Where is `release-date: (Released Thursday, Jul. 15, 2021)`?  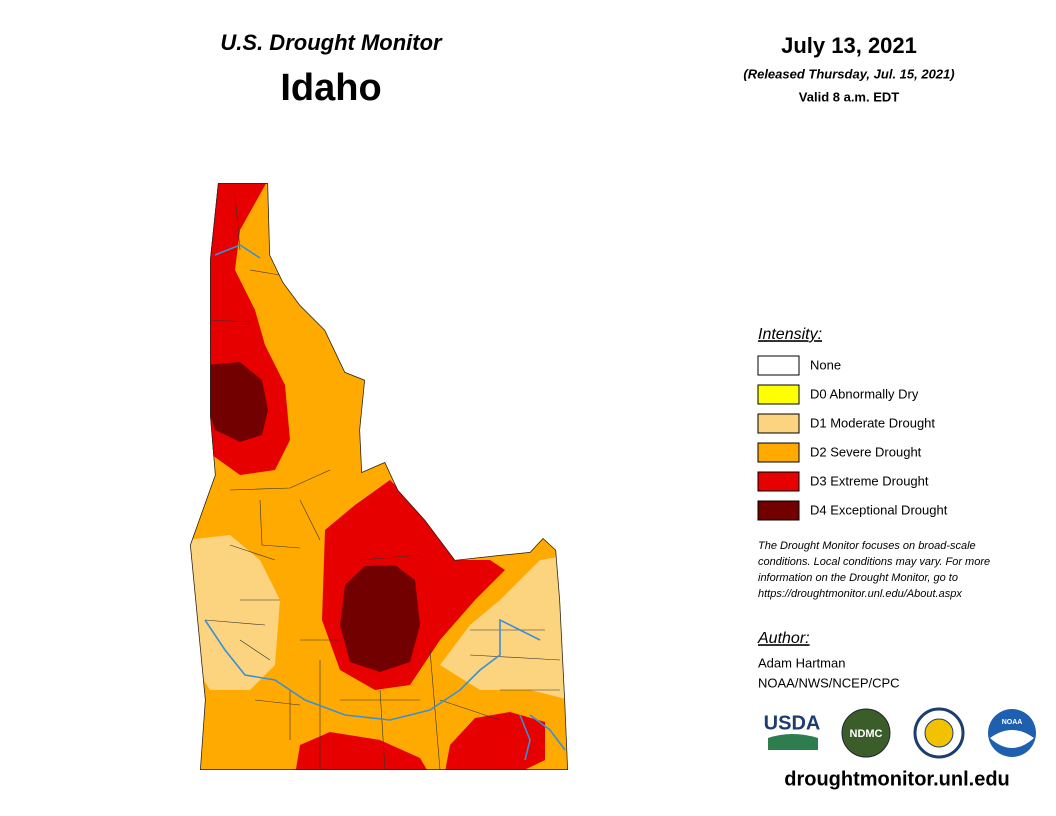
release-date: (Released Thursday, Jul. 15, 2021) is located at coordinates (848, 73).